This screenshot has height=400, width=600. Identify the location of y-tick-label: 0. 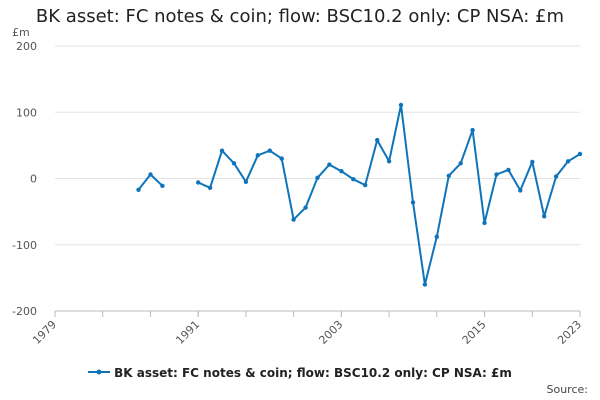
(33, 179).